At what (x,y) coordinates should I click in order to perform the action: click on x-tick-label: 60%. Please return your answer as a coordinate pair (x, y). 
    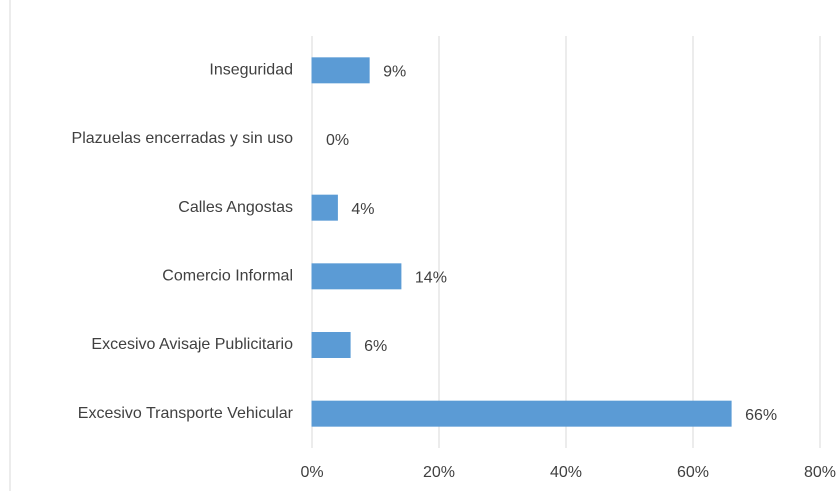
    Looking at the image, I should click on (693, 472).